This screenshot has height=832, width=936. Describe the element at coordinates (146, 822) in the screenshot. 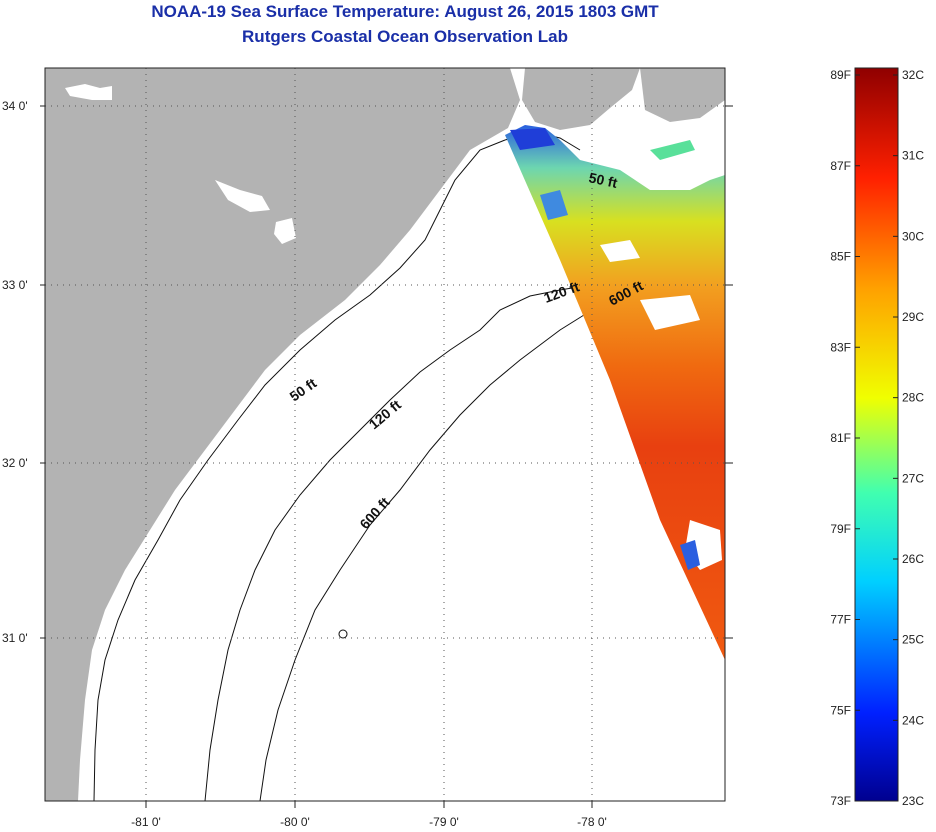

I see `lon-label: -81 0'` at that location.